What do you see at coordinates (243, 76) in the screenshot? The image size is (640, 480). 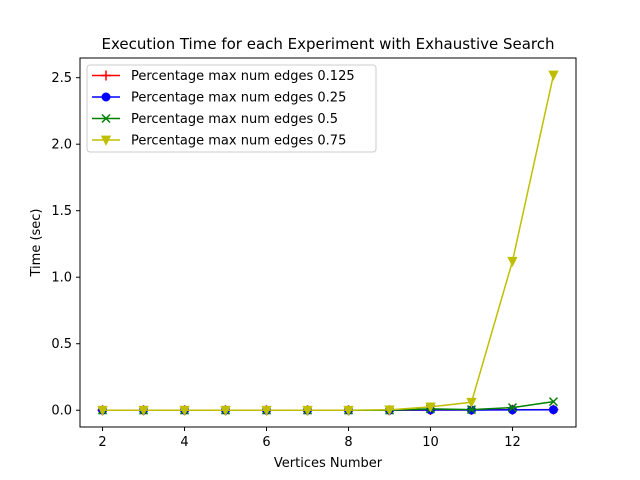 I see `legend-label: Percentage max num edges 0.125` at bounding box center [243, 76].